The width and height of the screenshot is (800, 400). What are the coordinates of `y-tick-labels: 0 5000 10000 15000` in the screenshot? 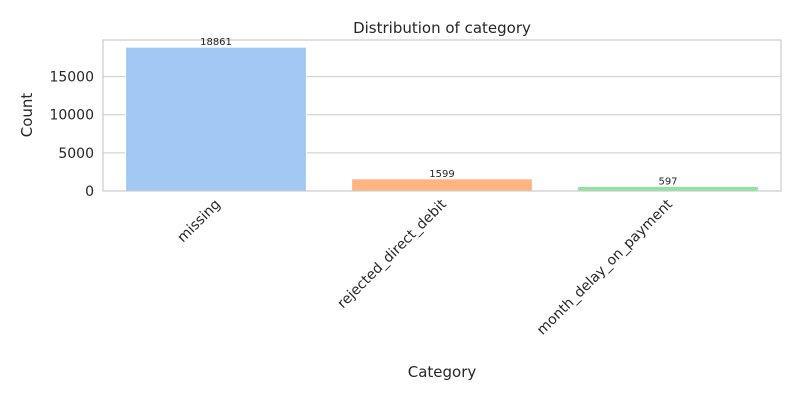 It's located at (71, 135).